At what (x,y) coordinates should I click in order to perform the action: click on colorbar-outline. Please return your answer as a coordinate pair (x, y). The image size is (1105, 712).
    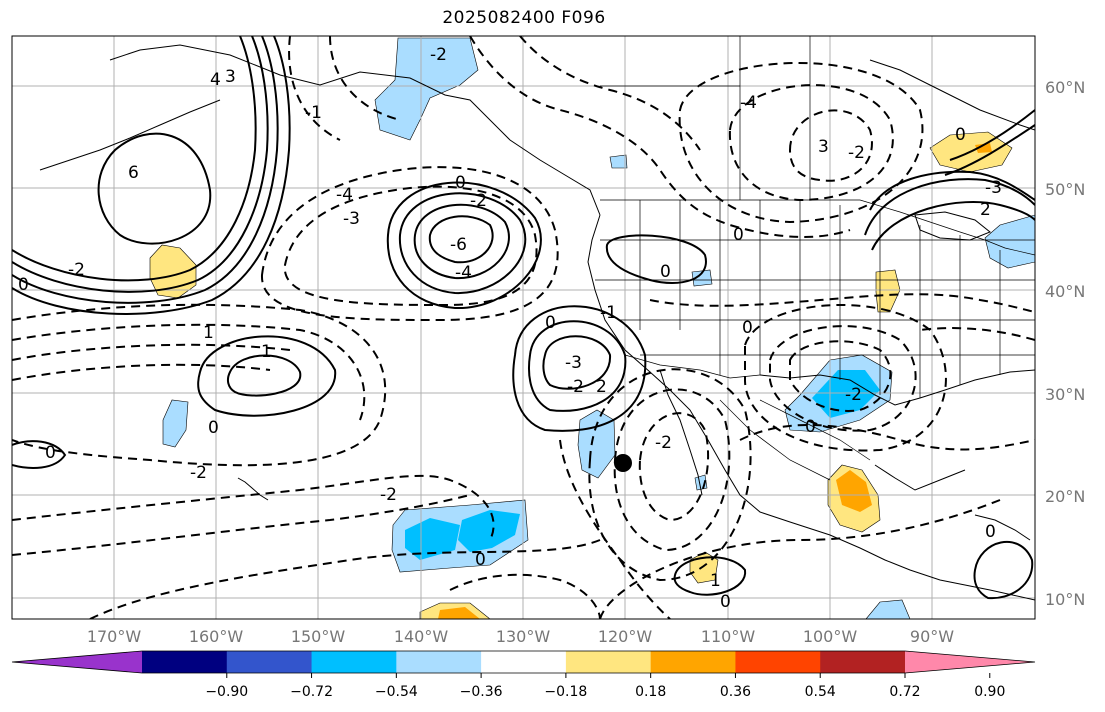
    Looking at the image, I should click on (523, 662).